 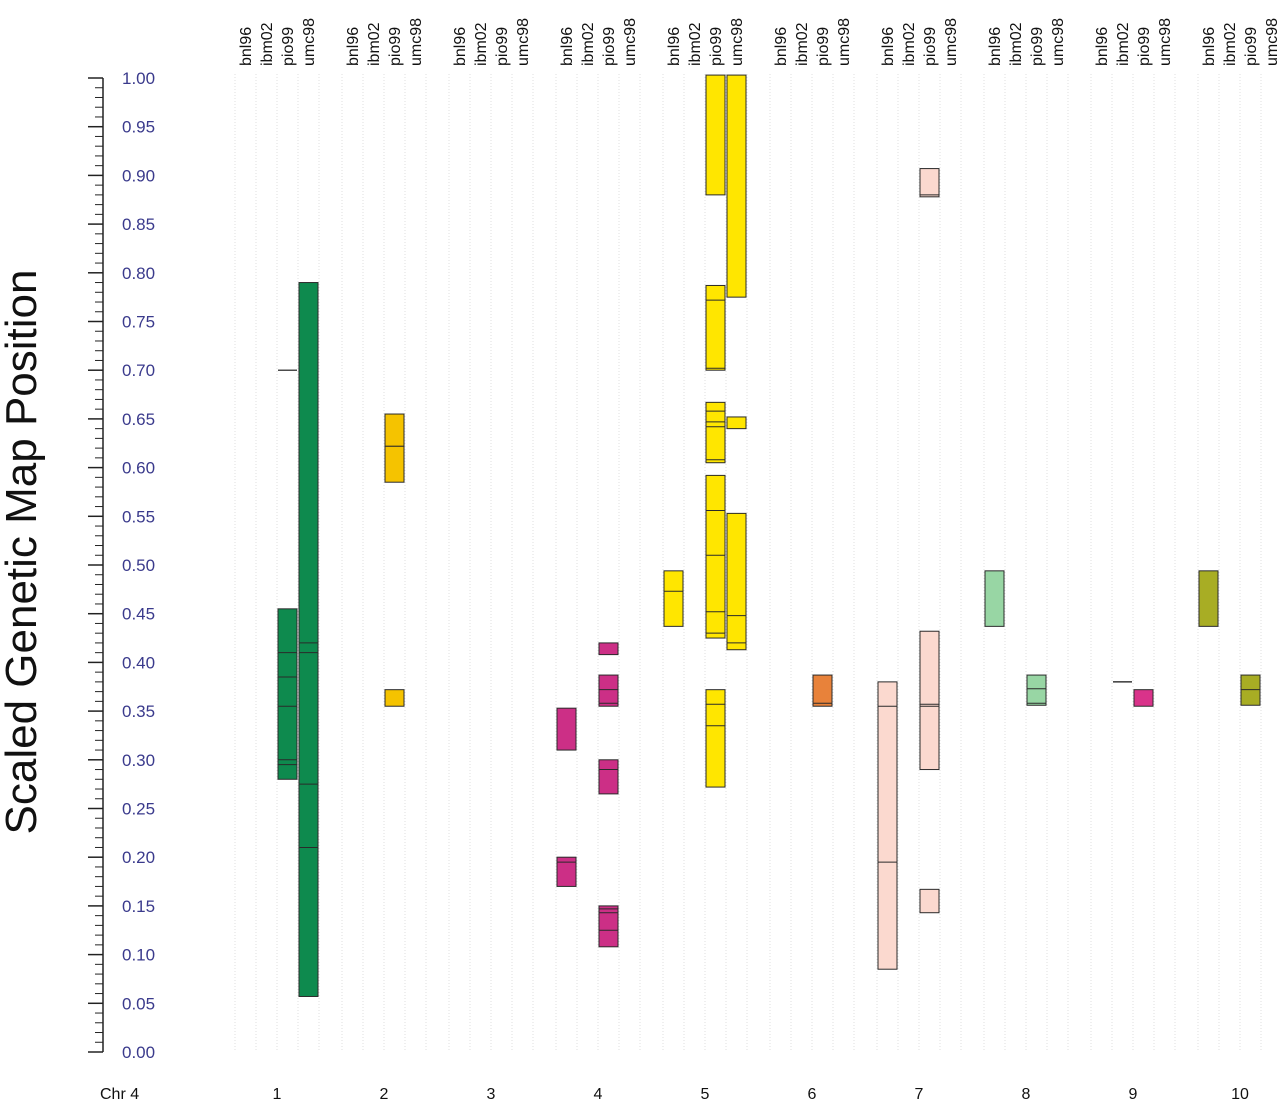 I want to click on chromosome-group-label: 3, so click(x=491, y=1094).